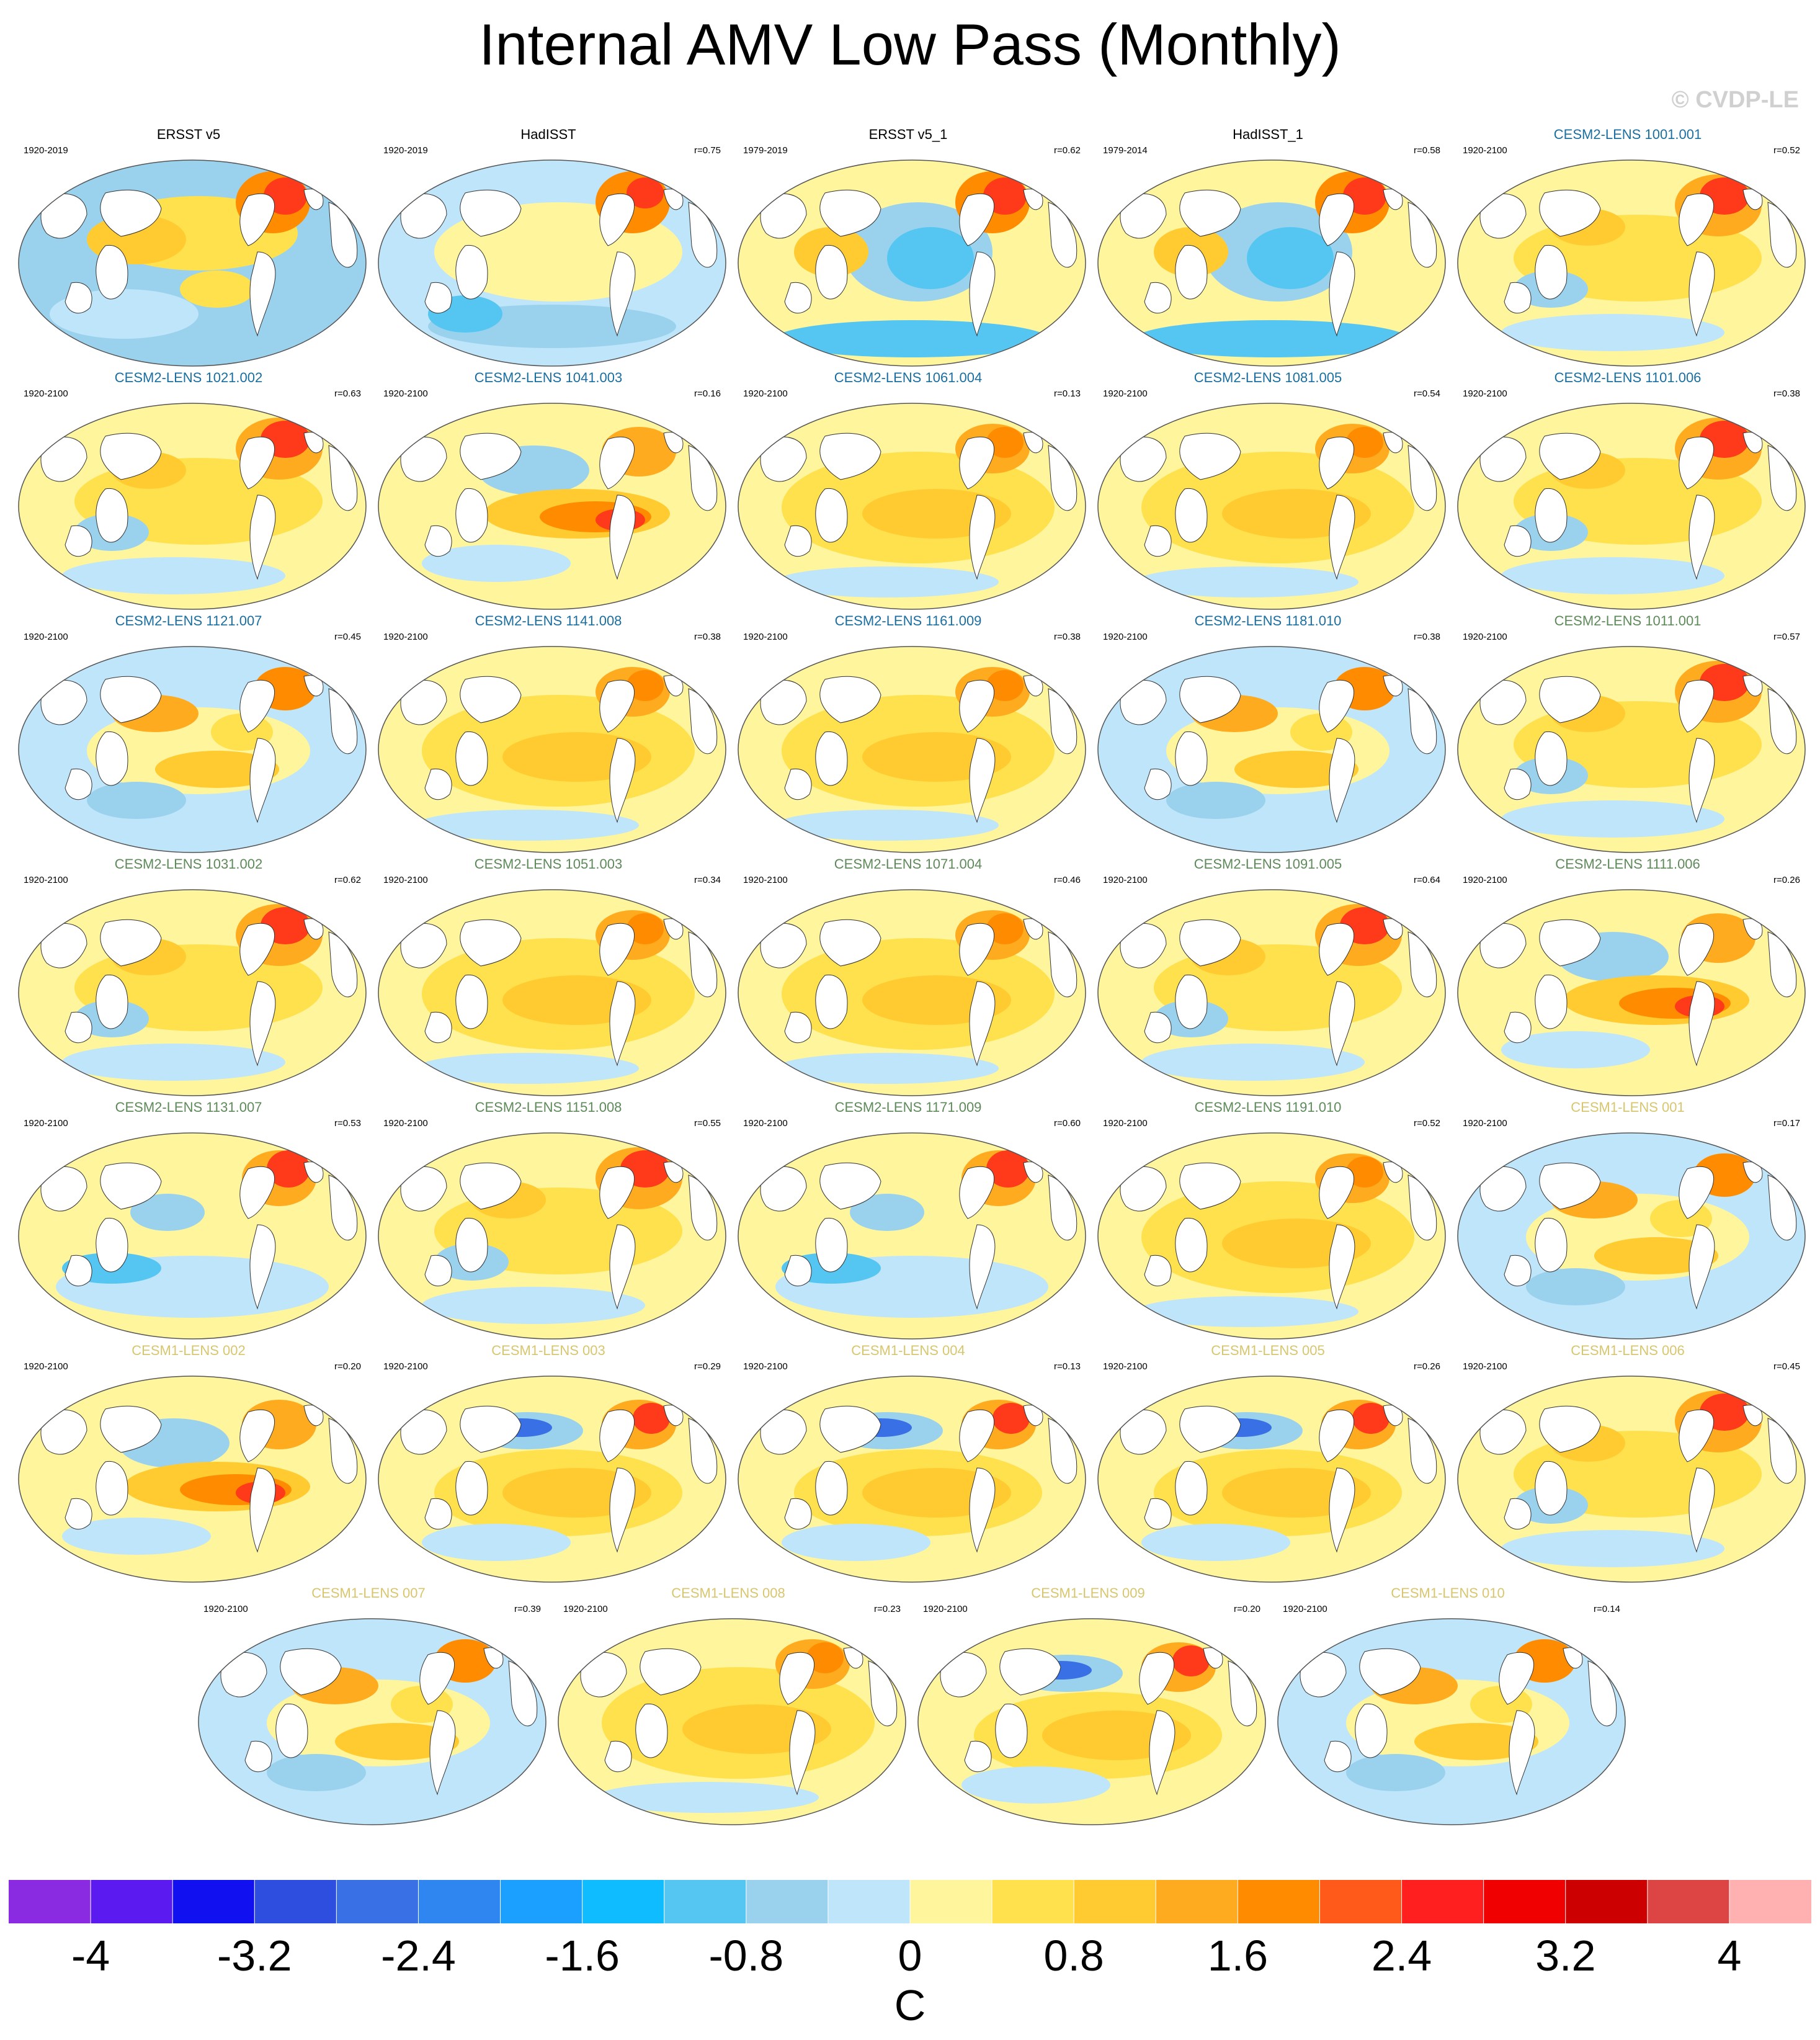  What do you see at coordinates (188, 1464) in the screenshot?
I see `map-panel: CESM1-LENS 002 1920-2100 r=0.20` at bounding box center [188, 1464].